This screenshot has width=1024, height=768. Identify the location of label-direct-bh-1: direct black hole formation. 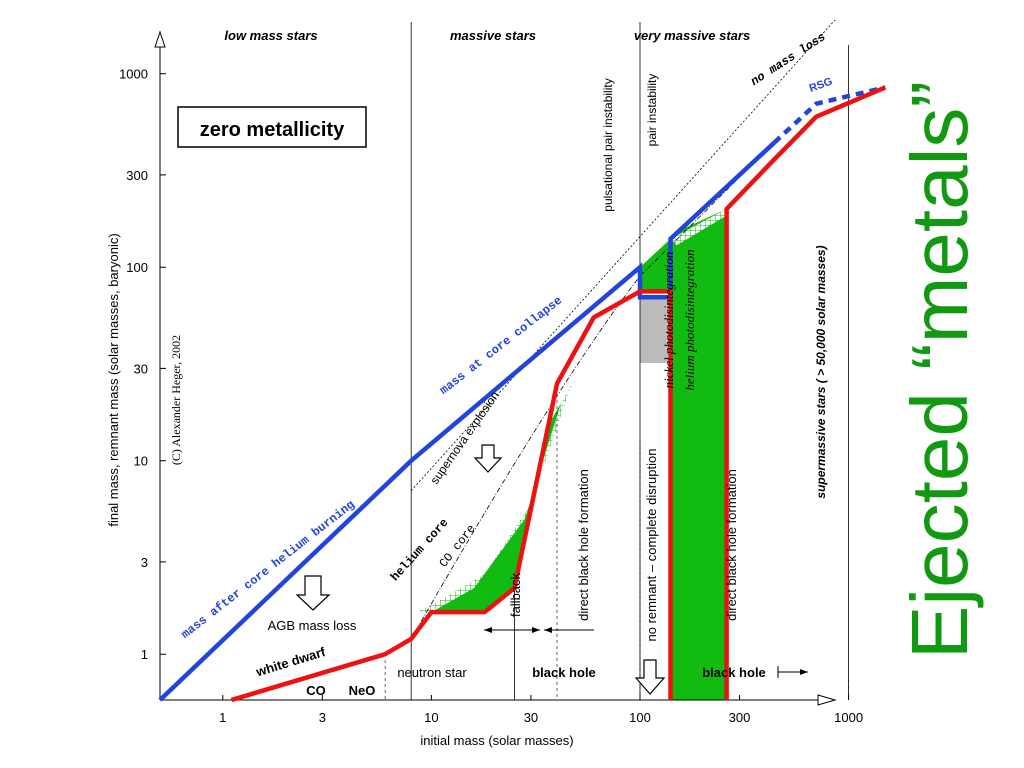
(583, 545).